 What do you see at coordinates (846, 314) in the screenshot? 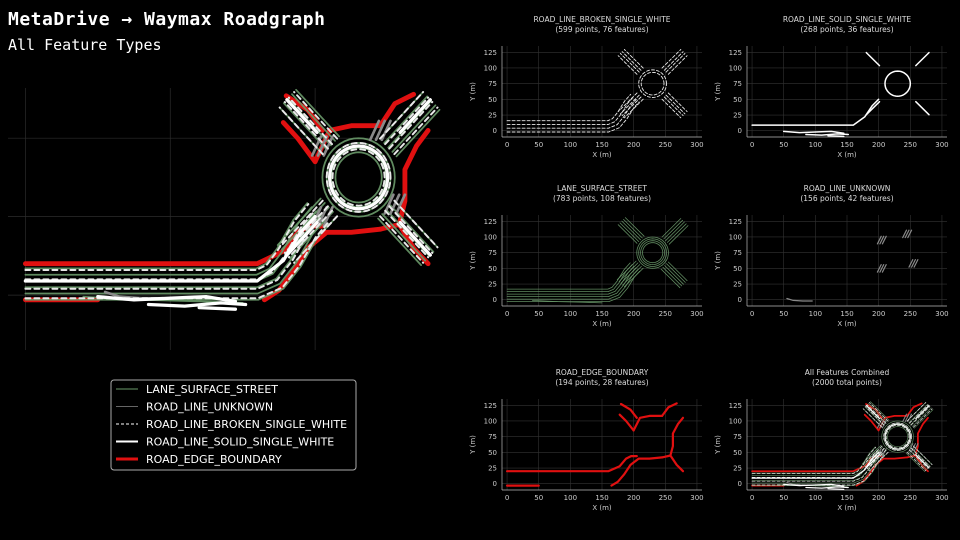
I see `x-tick-label: 150` at bounding box center [846, 314].